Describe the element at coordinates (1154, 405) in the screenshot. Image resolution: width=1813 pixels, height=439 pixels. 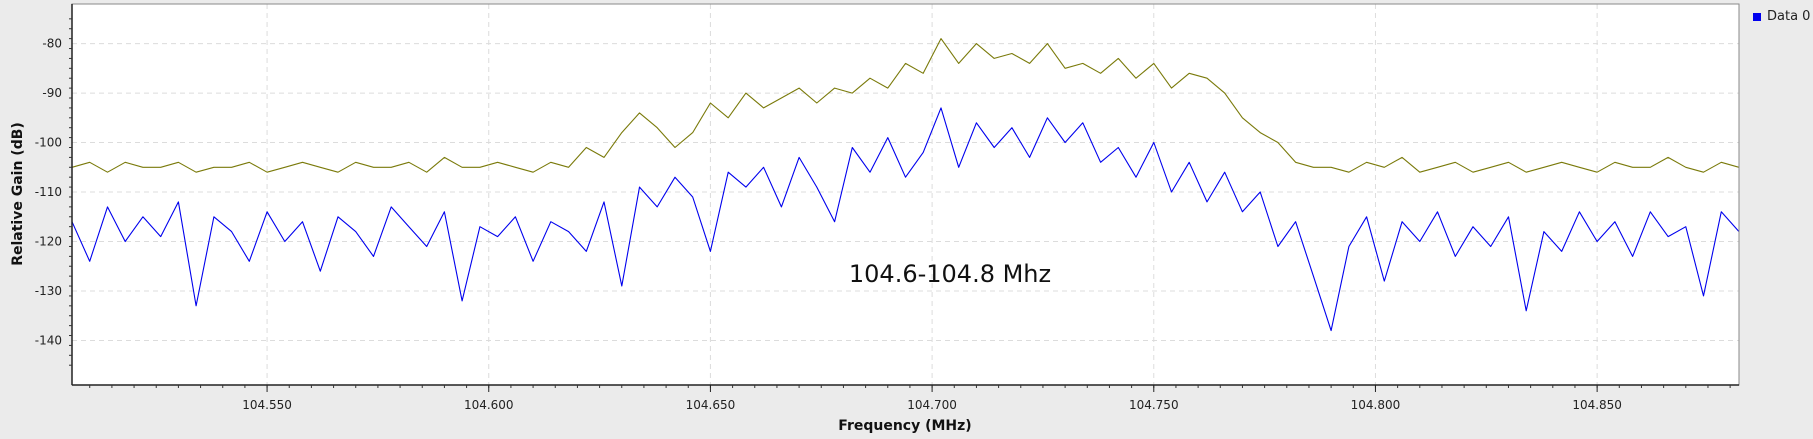
I see `x-tick-label: 104.750` at that location.